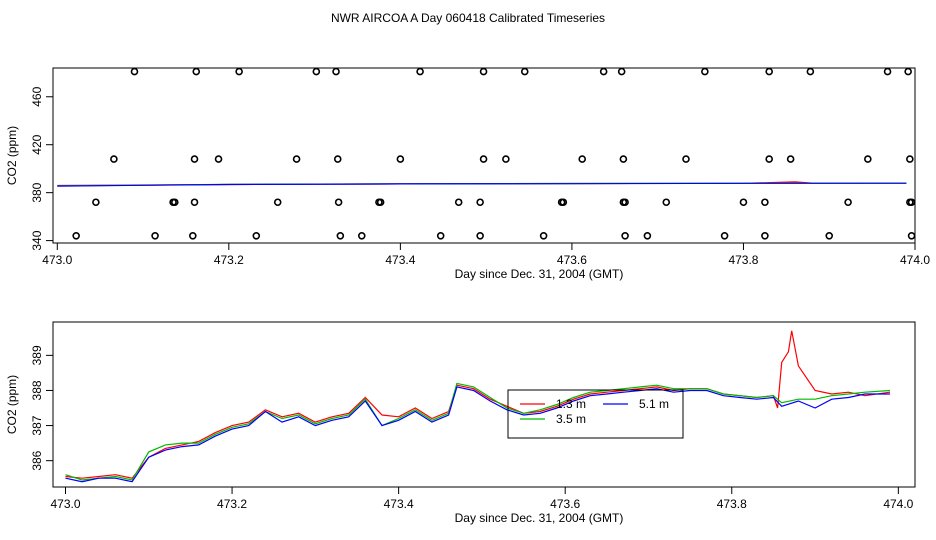  What do you see at coordinates (571, 419) in the screenshot?
I see `legend-label: 3.5 m` at bounding box center [571, 419].